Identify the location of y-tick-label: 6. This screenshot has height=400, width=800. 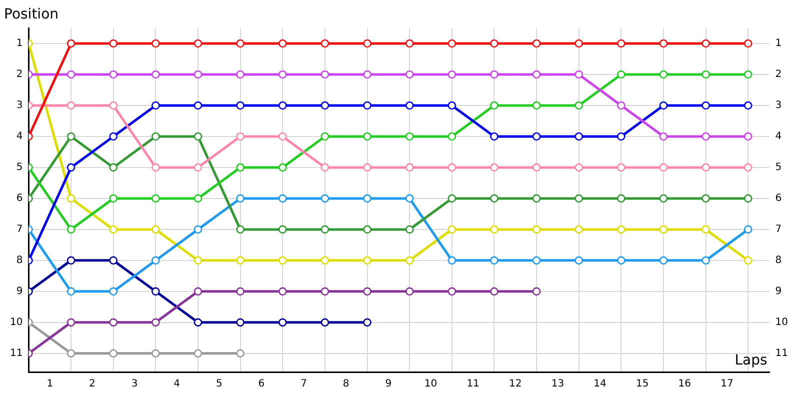
(19, 198).